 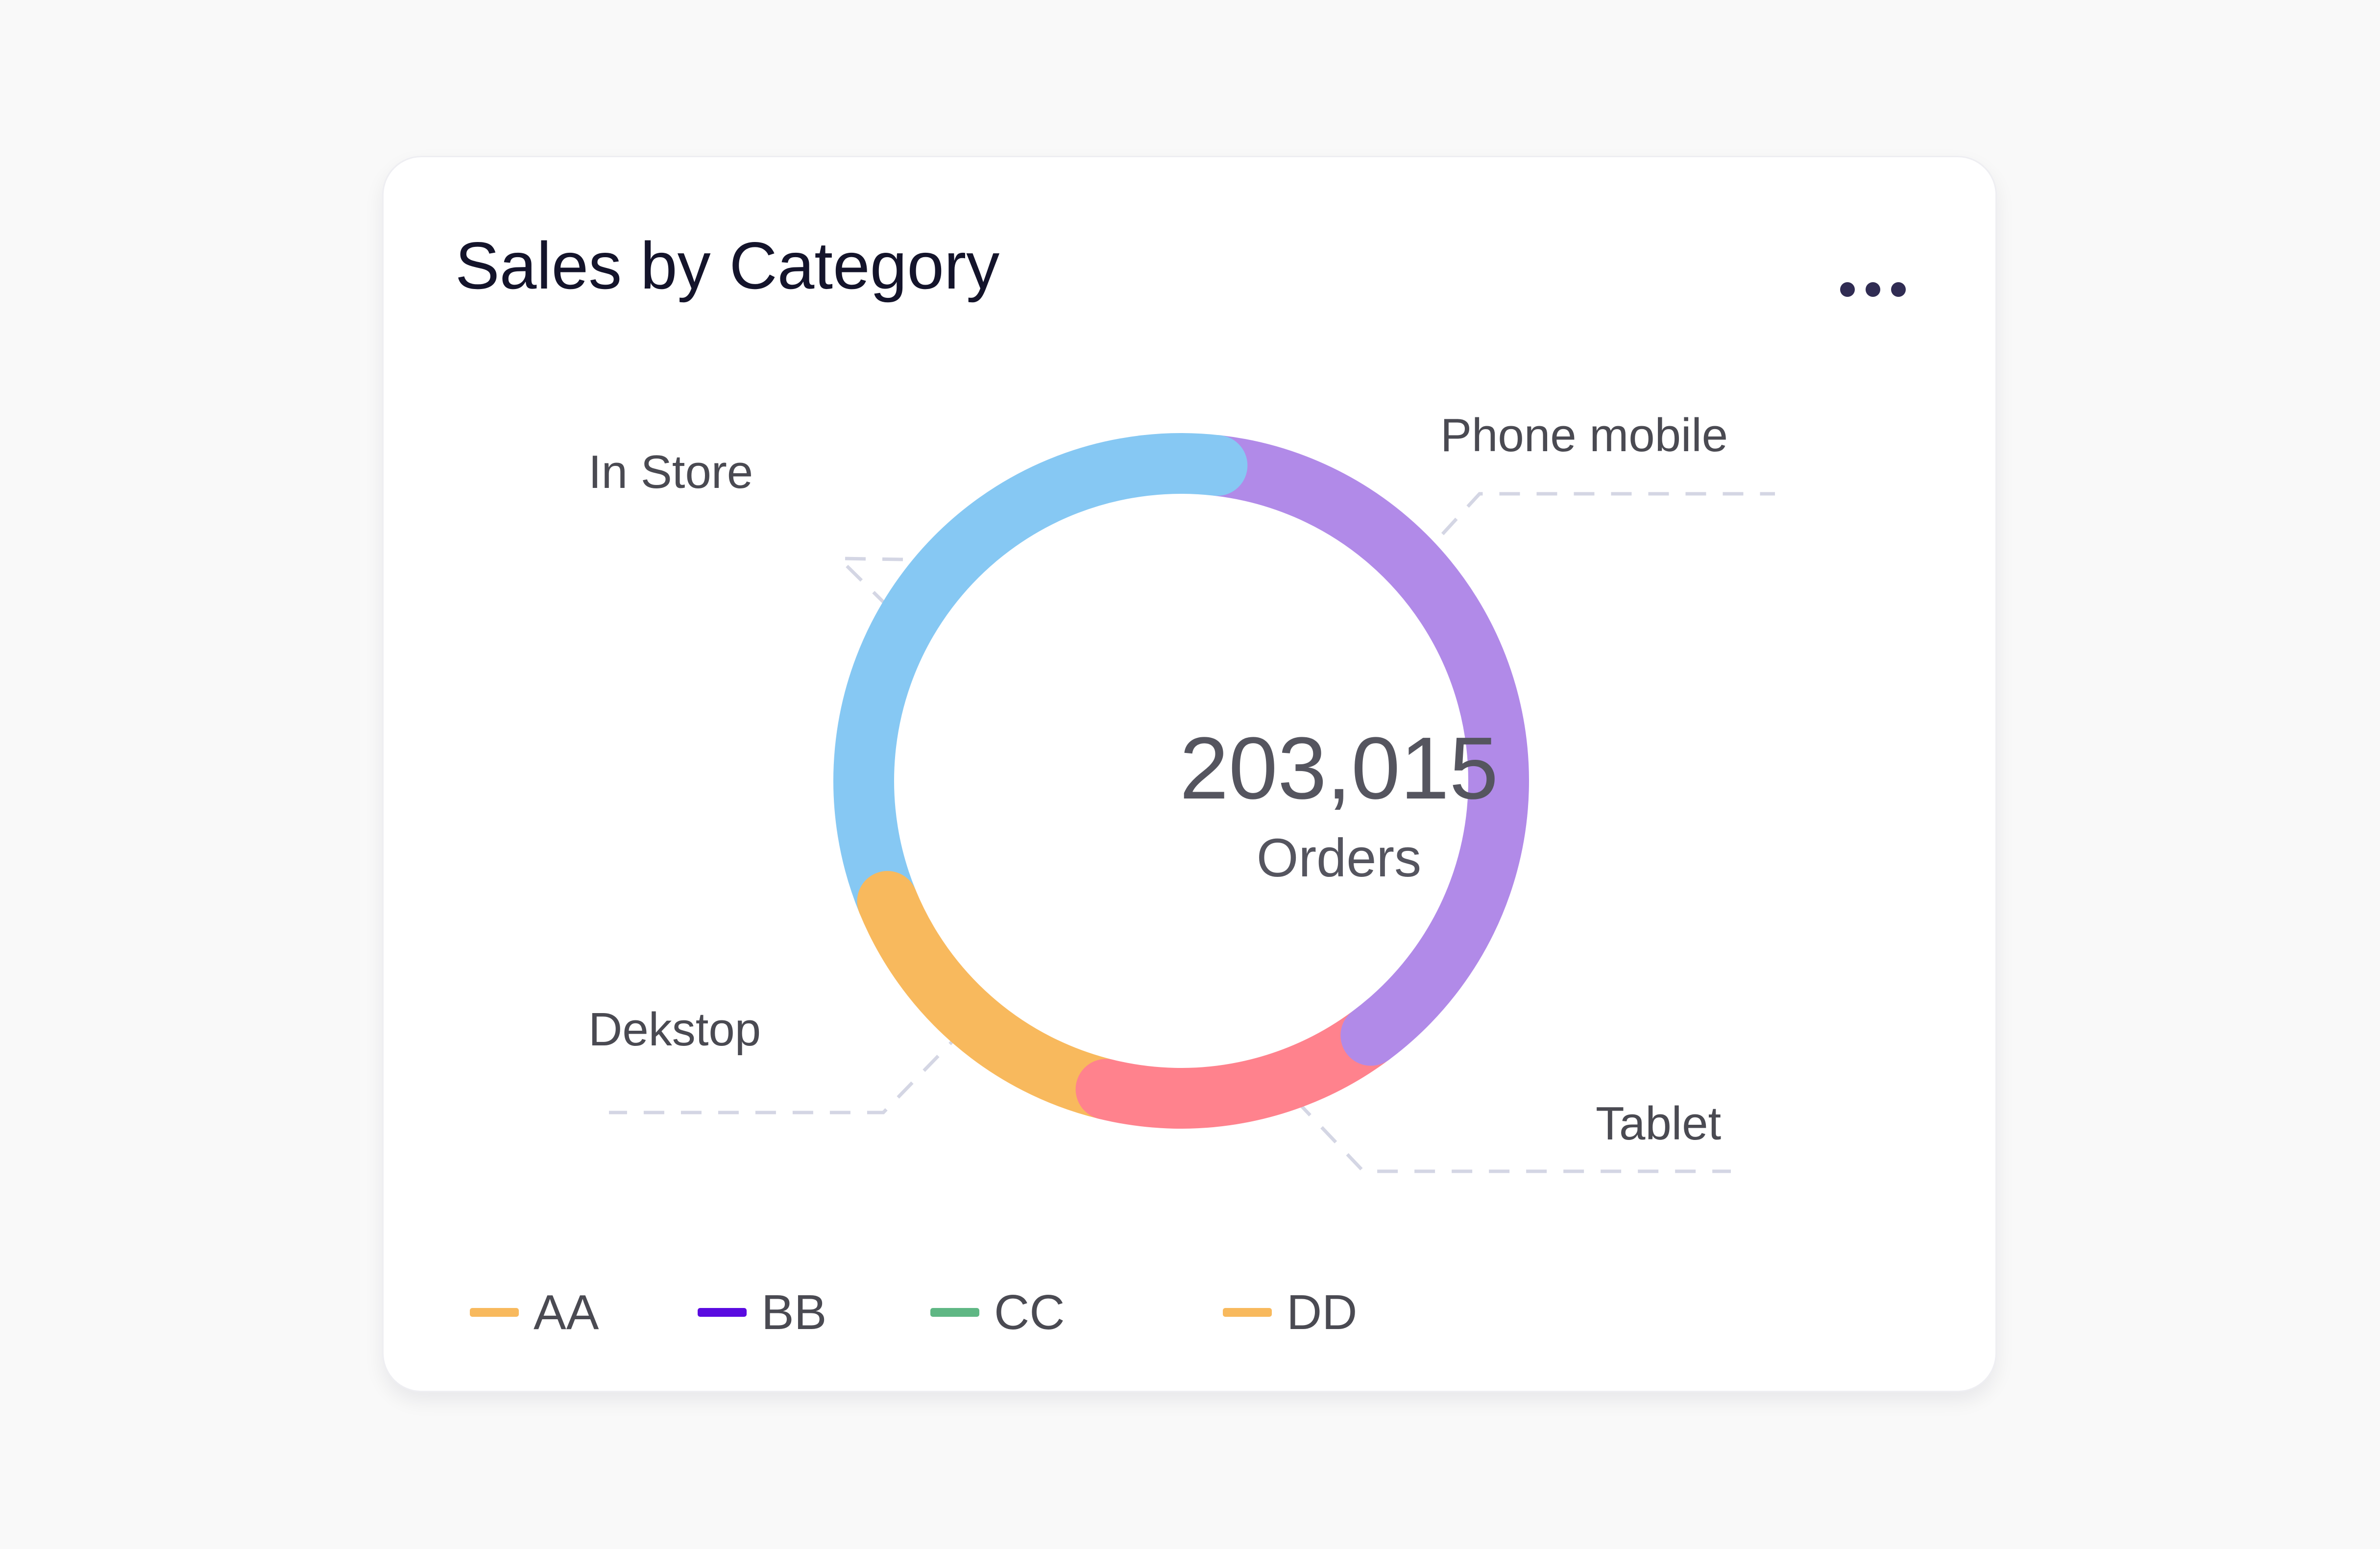 What do you see at coordinates (1584, 435) in the screenshot?
I see `slice-label-phone-mobile: Phone mobile` at bounding box center [1584, 435].